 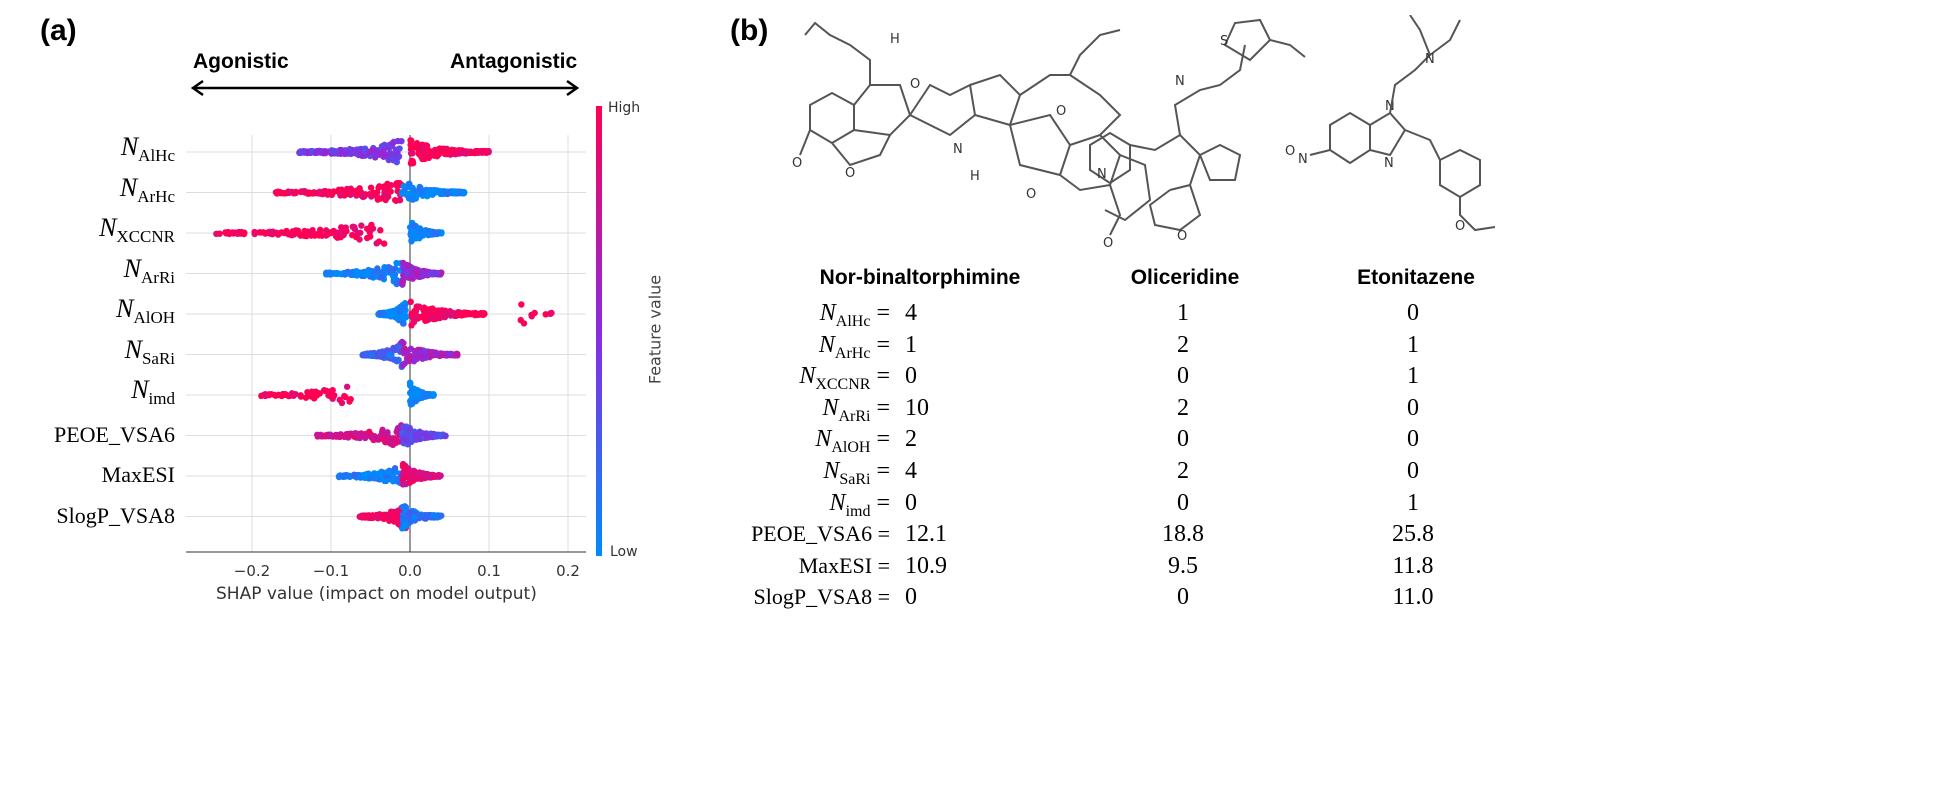 What do you see at coordinates (813, 597) in the screenshot?
I see `row-label-name: SlogP_VSA8` at bounding box center [813, 597].